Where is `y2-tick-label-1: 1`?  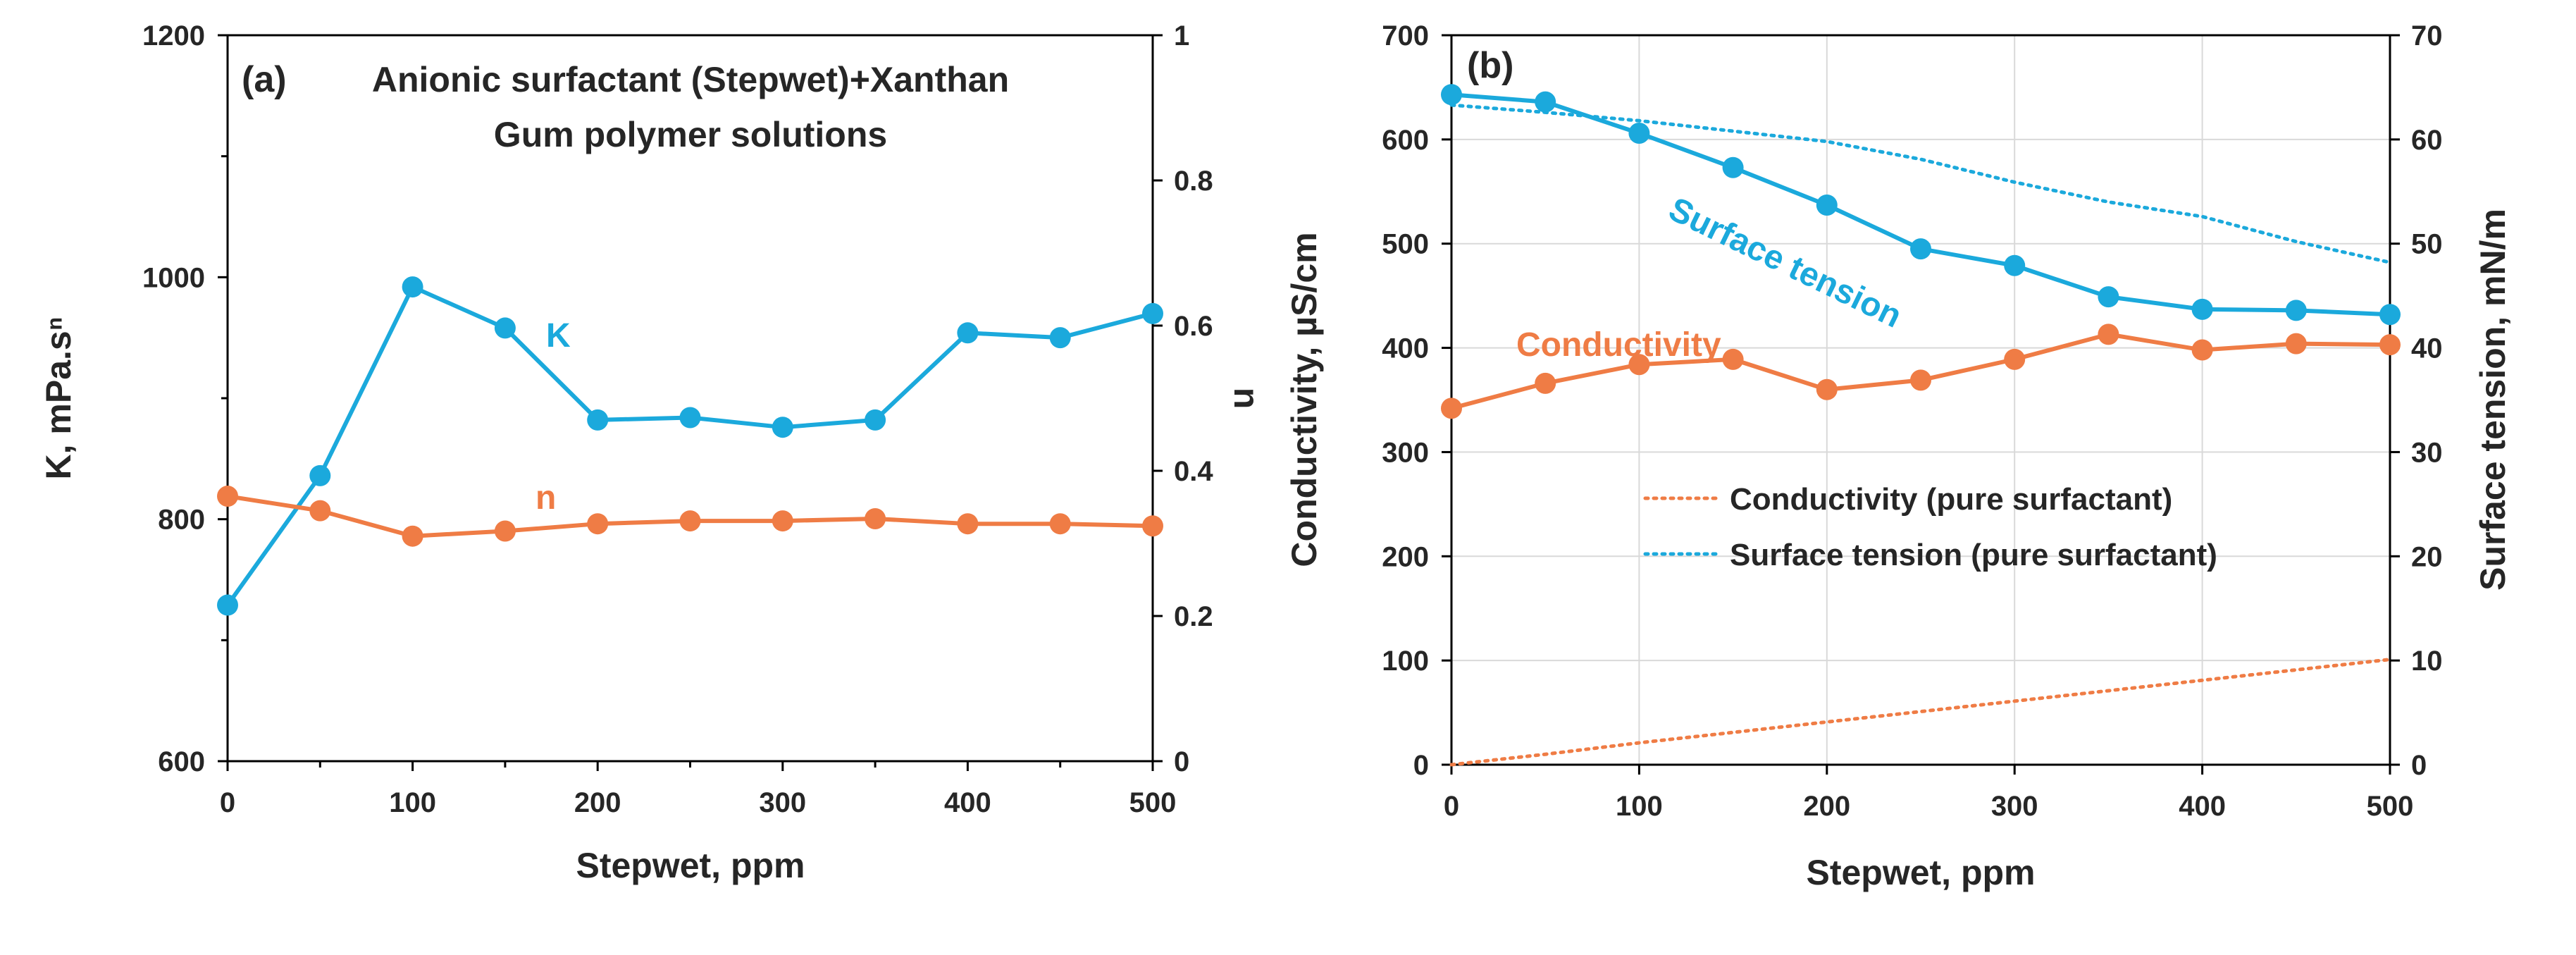
y2-tick-label-1: 1 is located at coordinates (1181, 35).